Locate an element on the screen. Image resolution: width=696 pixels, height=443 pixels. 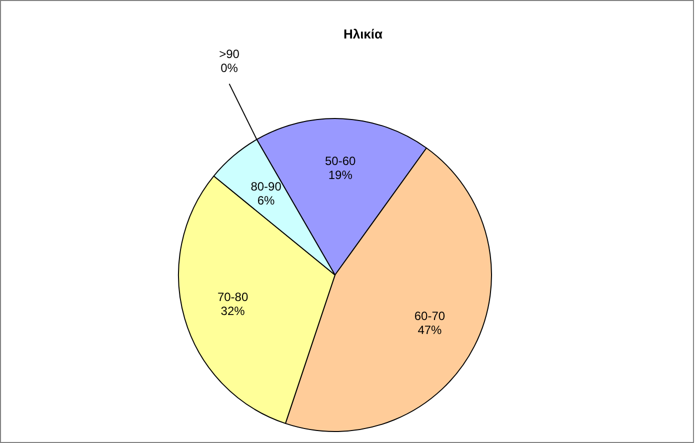
data-label: 32% is located at coordinates (233, 311).